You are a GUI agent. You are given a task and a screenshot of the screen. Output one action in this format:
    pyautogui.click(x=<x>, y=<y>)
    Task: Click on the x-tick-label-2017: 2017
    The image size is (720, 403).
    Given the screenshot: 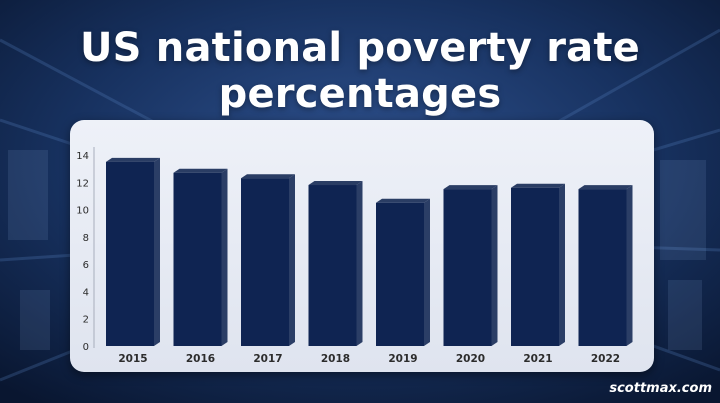 What is the action you would take?
    pyautogui.click(x=267, y=359)
    